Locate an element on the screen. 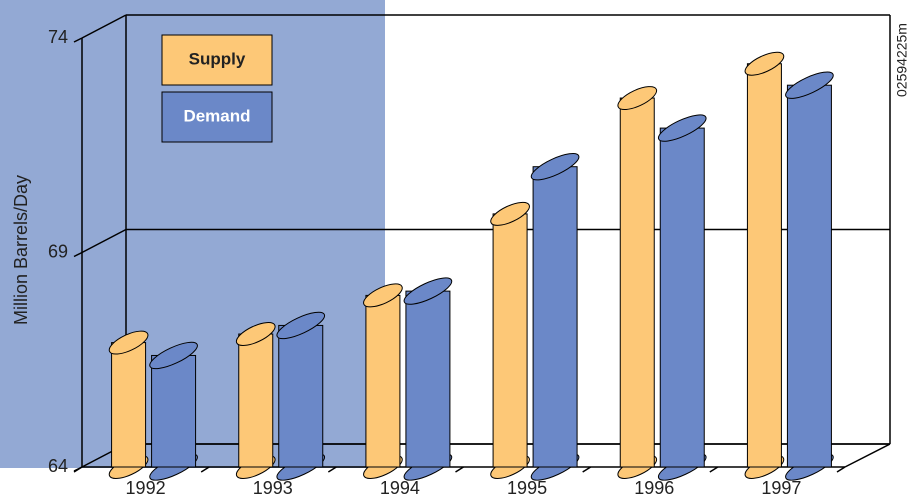  x-tick-label: 1993 is located at coordinates (273, 488).